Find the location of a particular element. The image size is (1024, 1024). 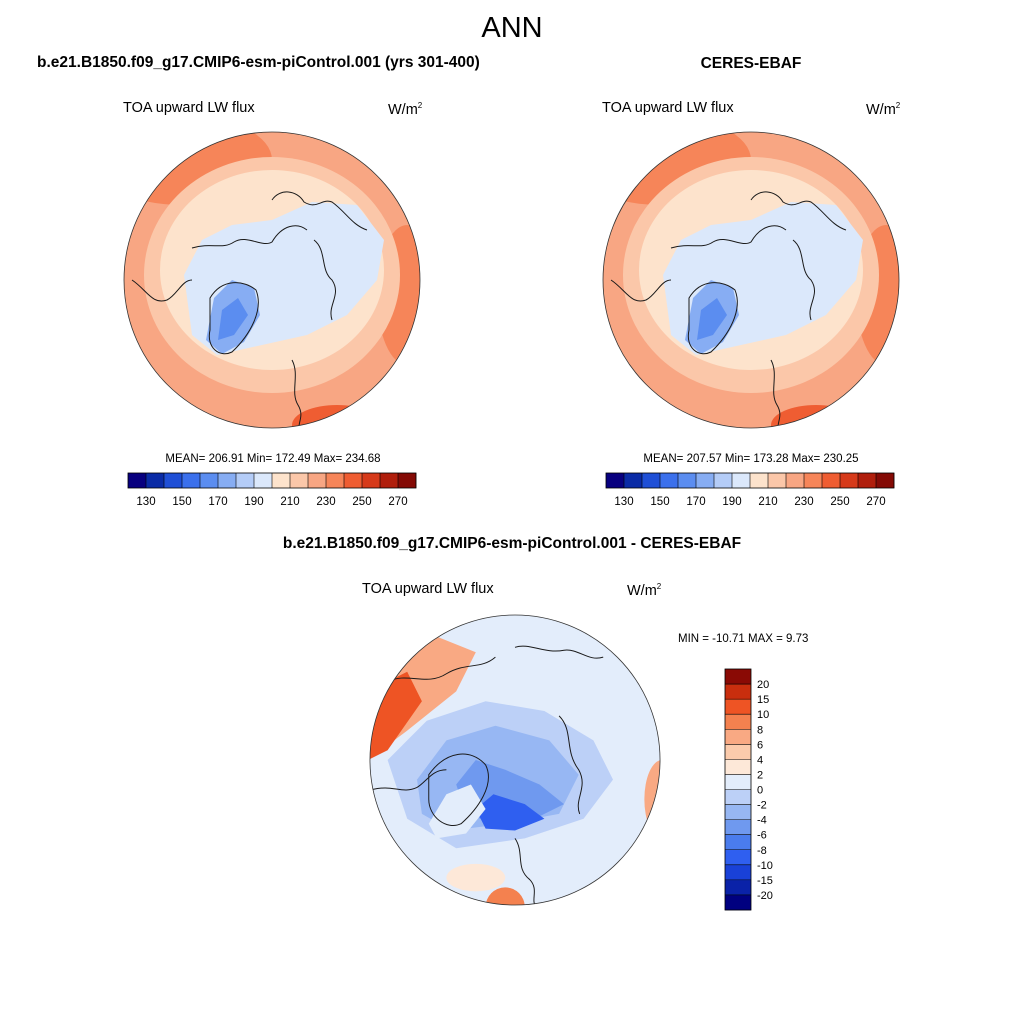

panel1-colorbar-tick-label: 130 is located at coordinates (145, 502).